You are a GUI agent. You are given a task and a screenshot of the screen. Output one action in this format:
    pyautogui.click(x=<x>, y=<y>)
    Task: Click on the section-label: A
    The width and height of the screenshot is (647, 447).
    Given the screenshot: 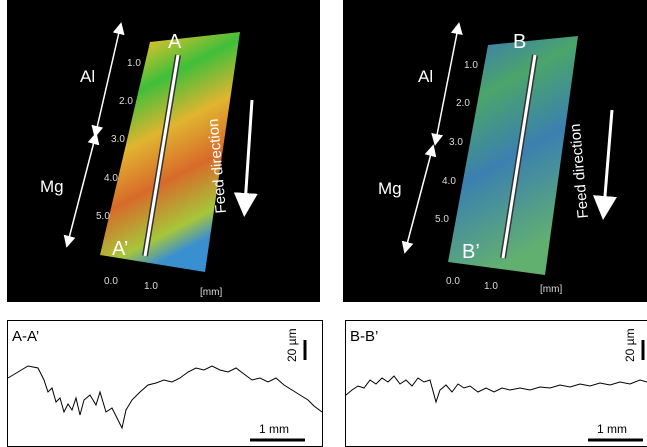 What is the action you would take?
    pyautogui.click(x=175, y=42)
    